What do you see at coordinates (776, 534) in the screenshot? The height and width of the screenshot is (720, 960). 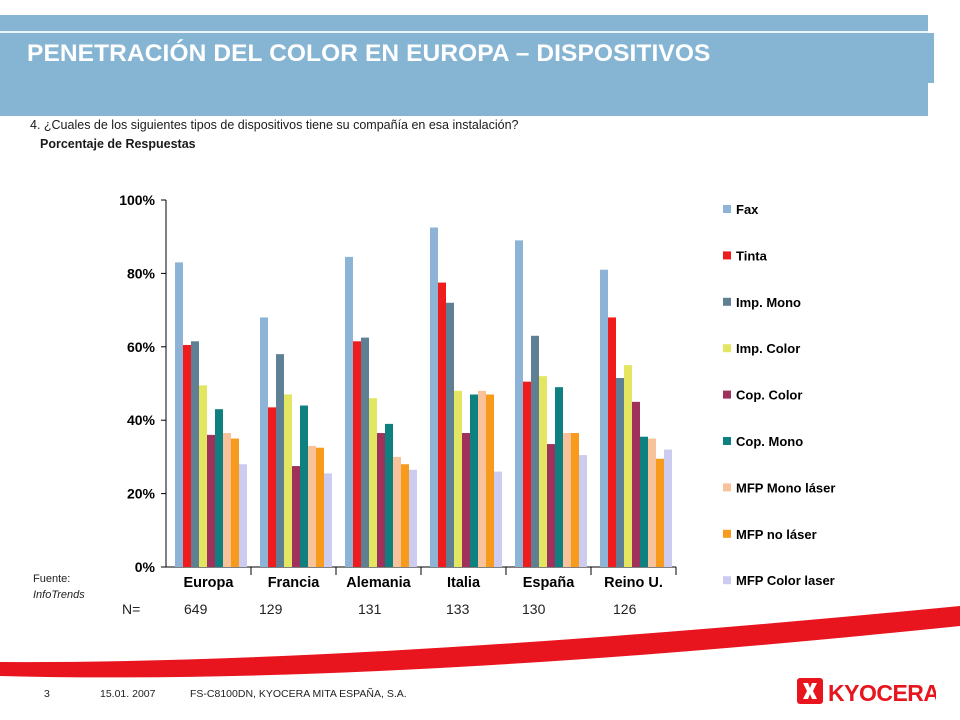 I see `legend-label: MFP no láser` at bounding box center [776, 534].